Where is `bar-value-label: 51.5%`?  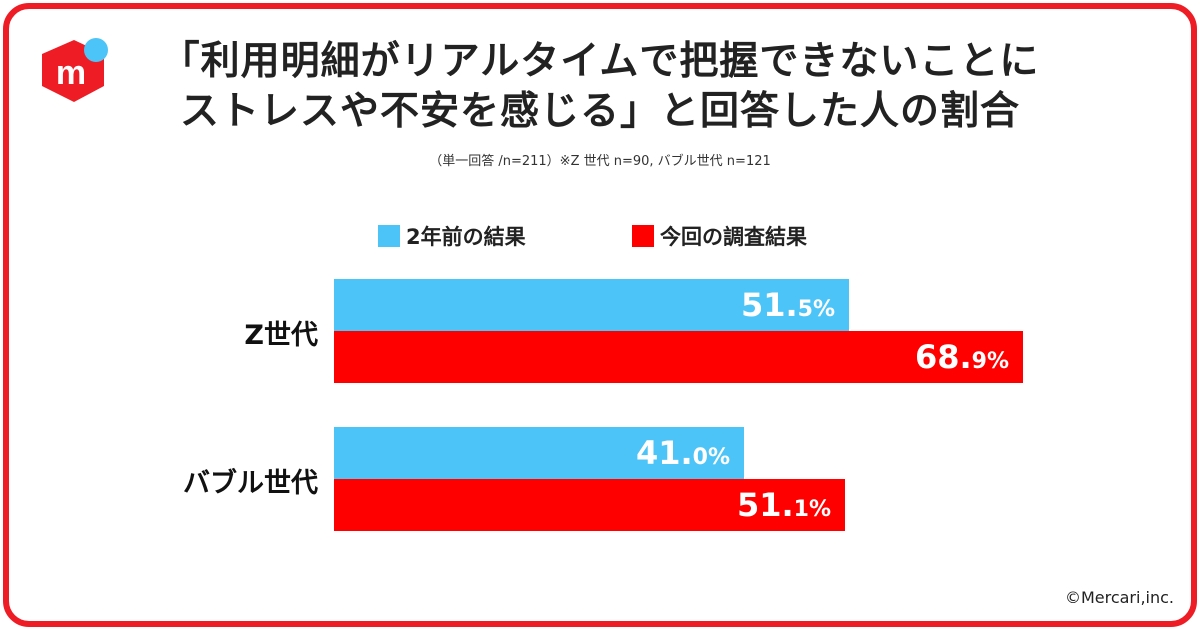 bar-value-label: 51.5% is located at coordinates (787, 305).